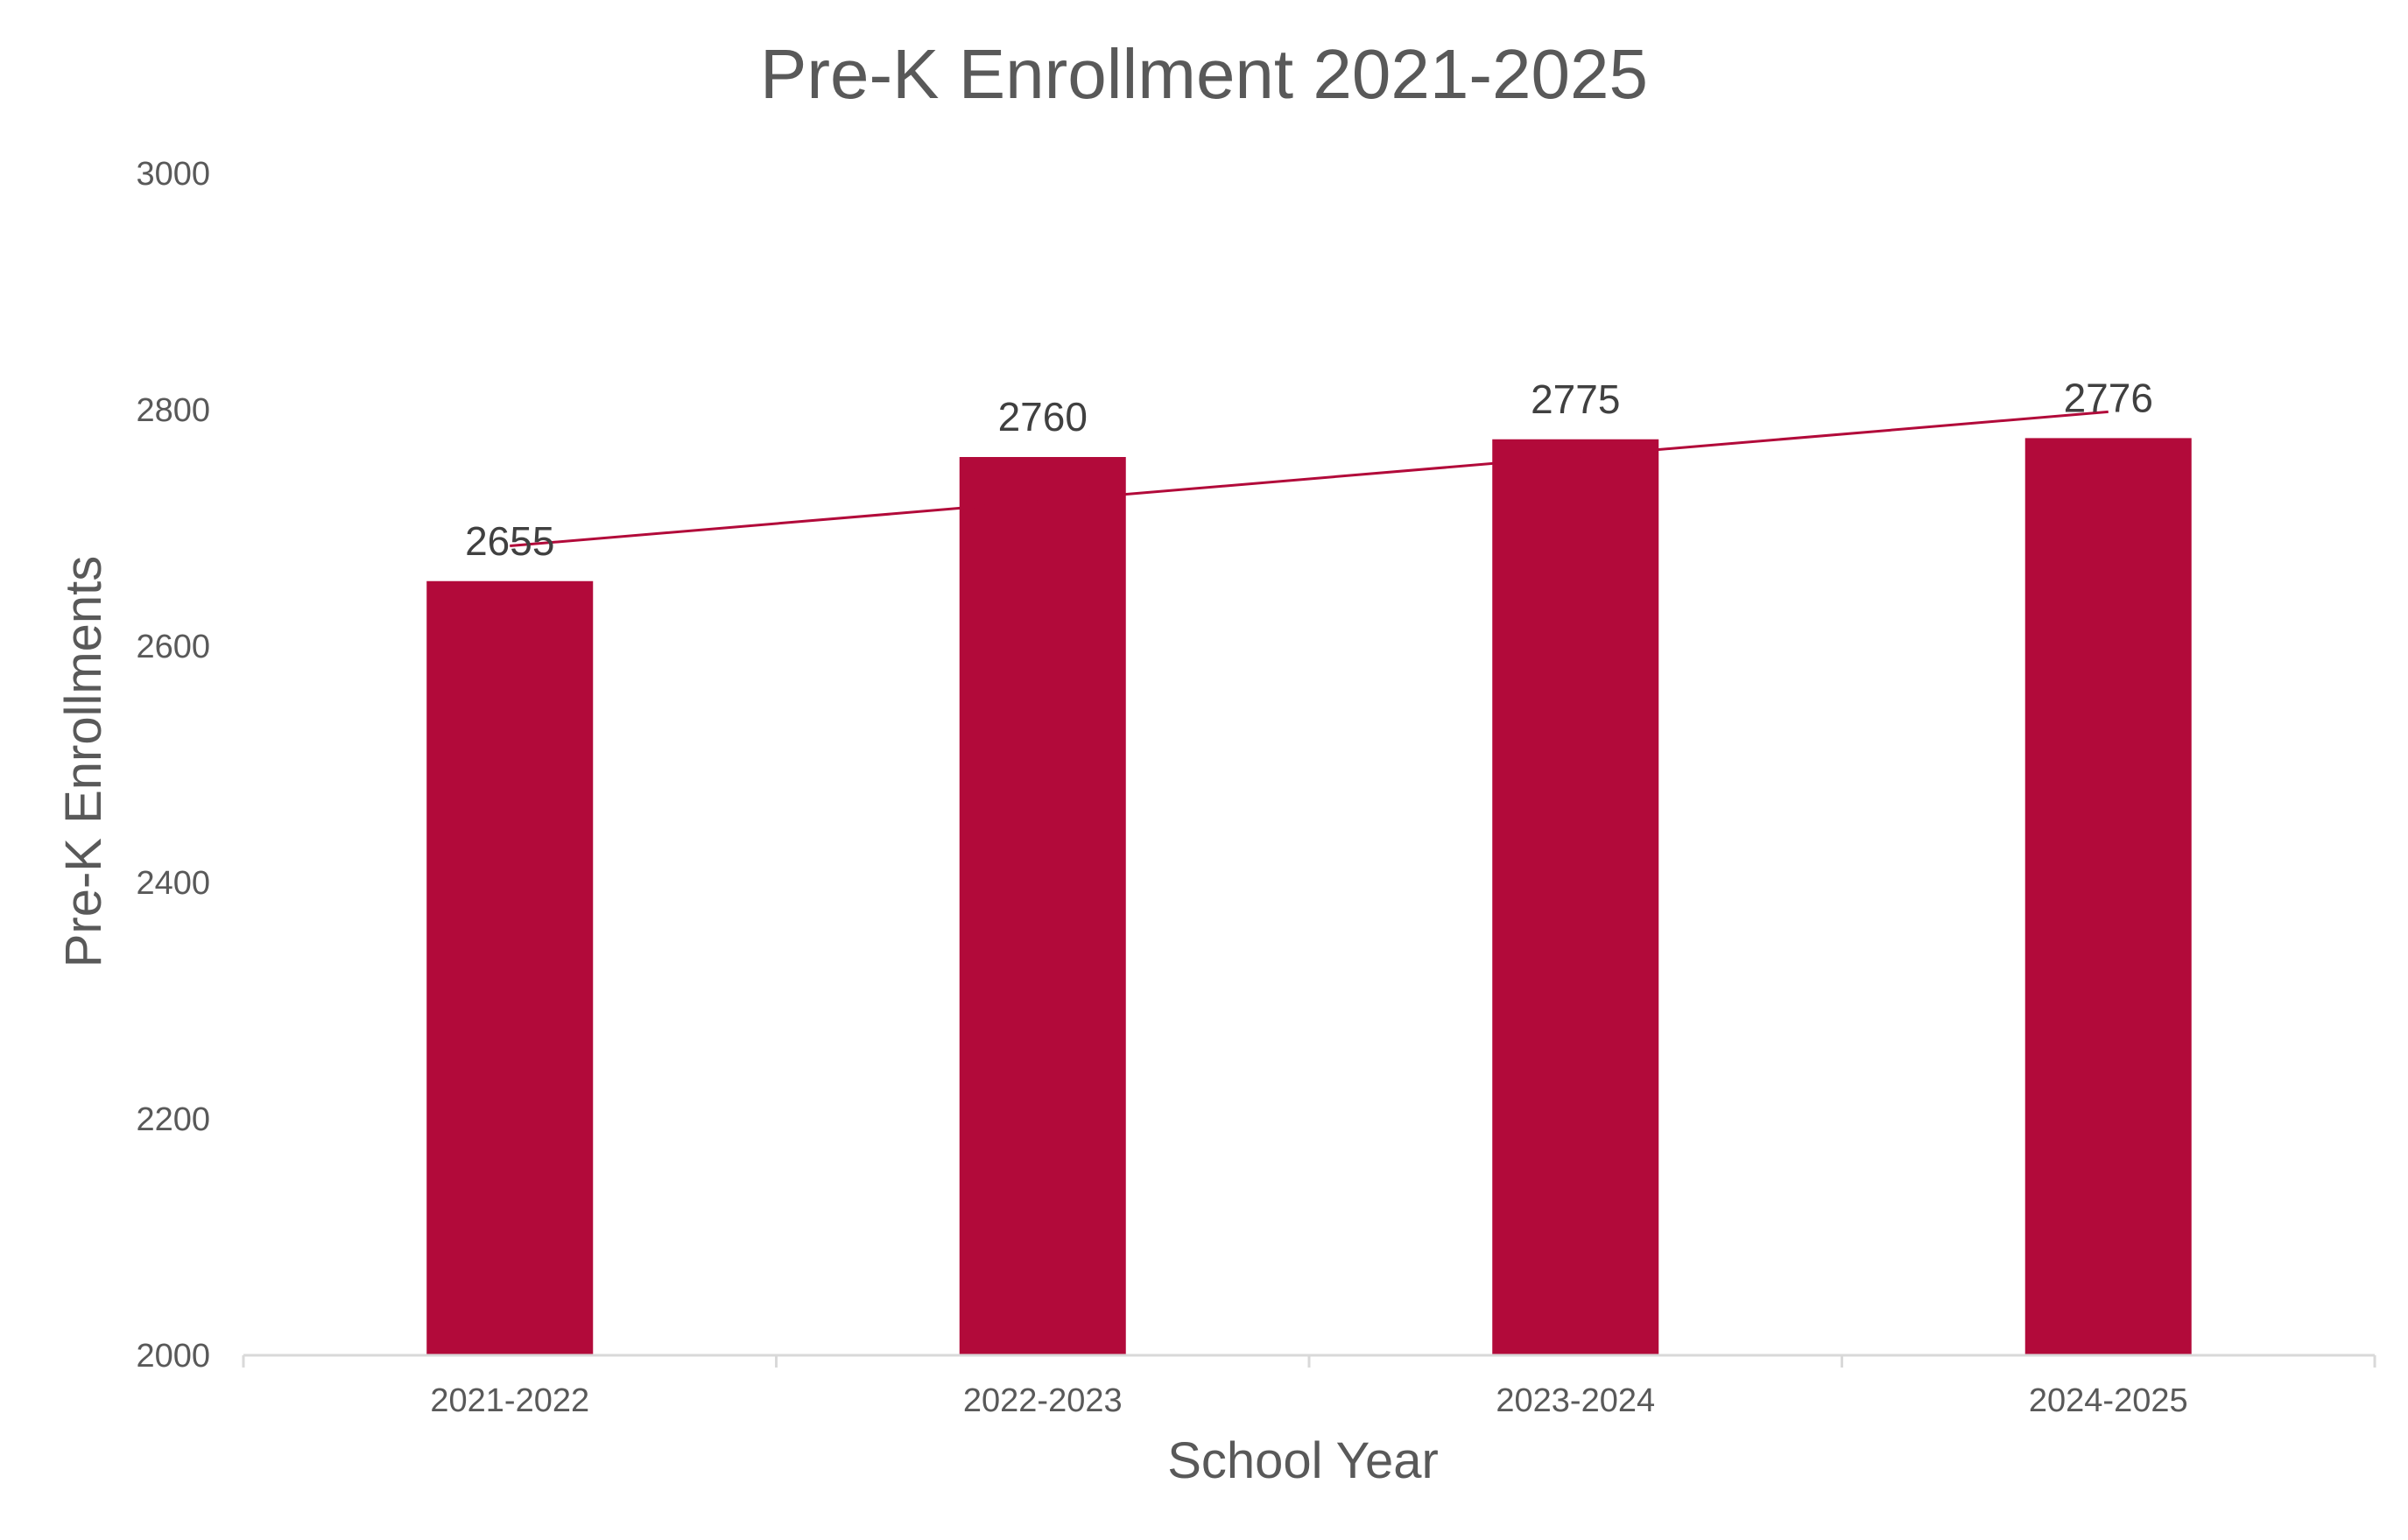 The height and width of the screenshot is (1540, 2408). What do you see at coordinates (173, 647) in the screenshot?
I see `y-tick-label: 2600` at bounding box center [173, 647].